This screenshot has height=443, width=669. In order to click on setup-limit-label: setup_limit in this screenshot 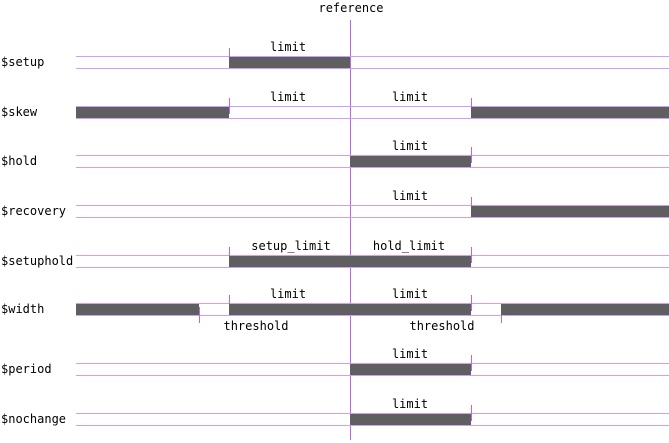, I will do `click(291, 246)`.